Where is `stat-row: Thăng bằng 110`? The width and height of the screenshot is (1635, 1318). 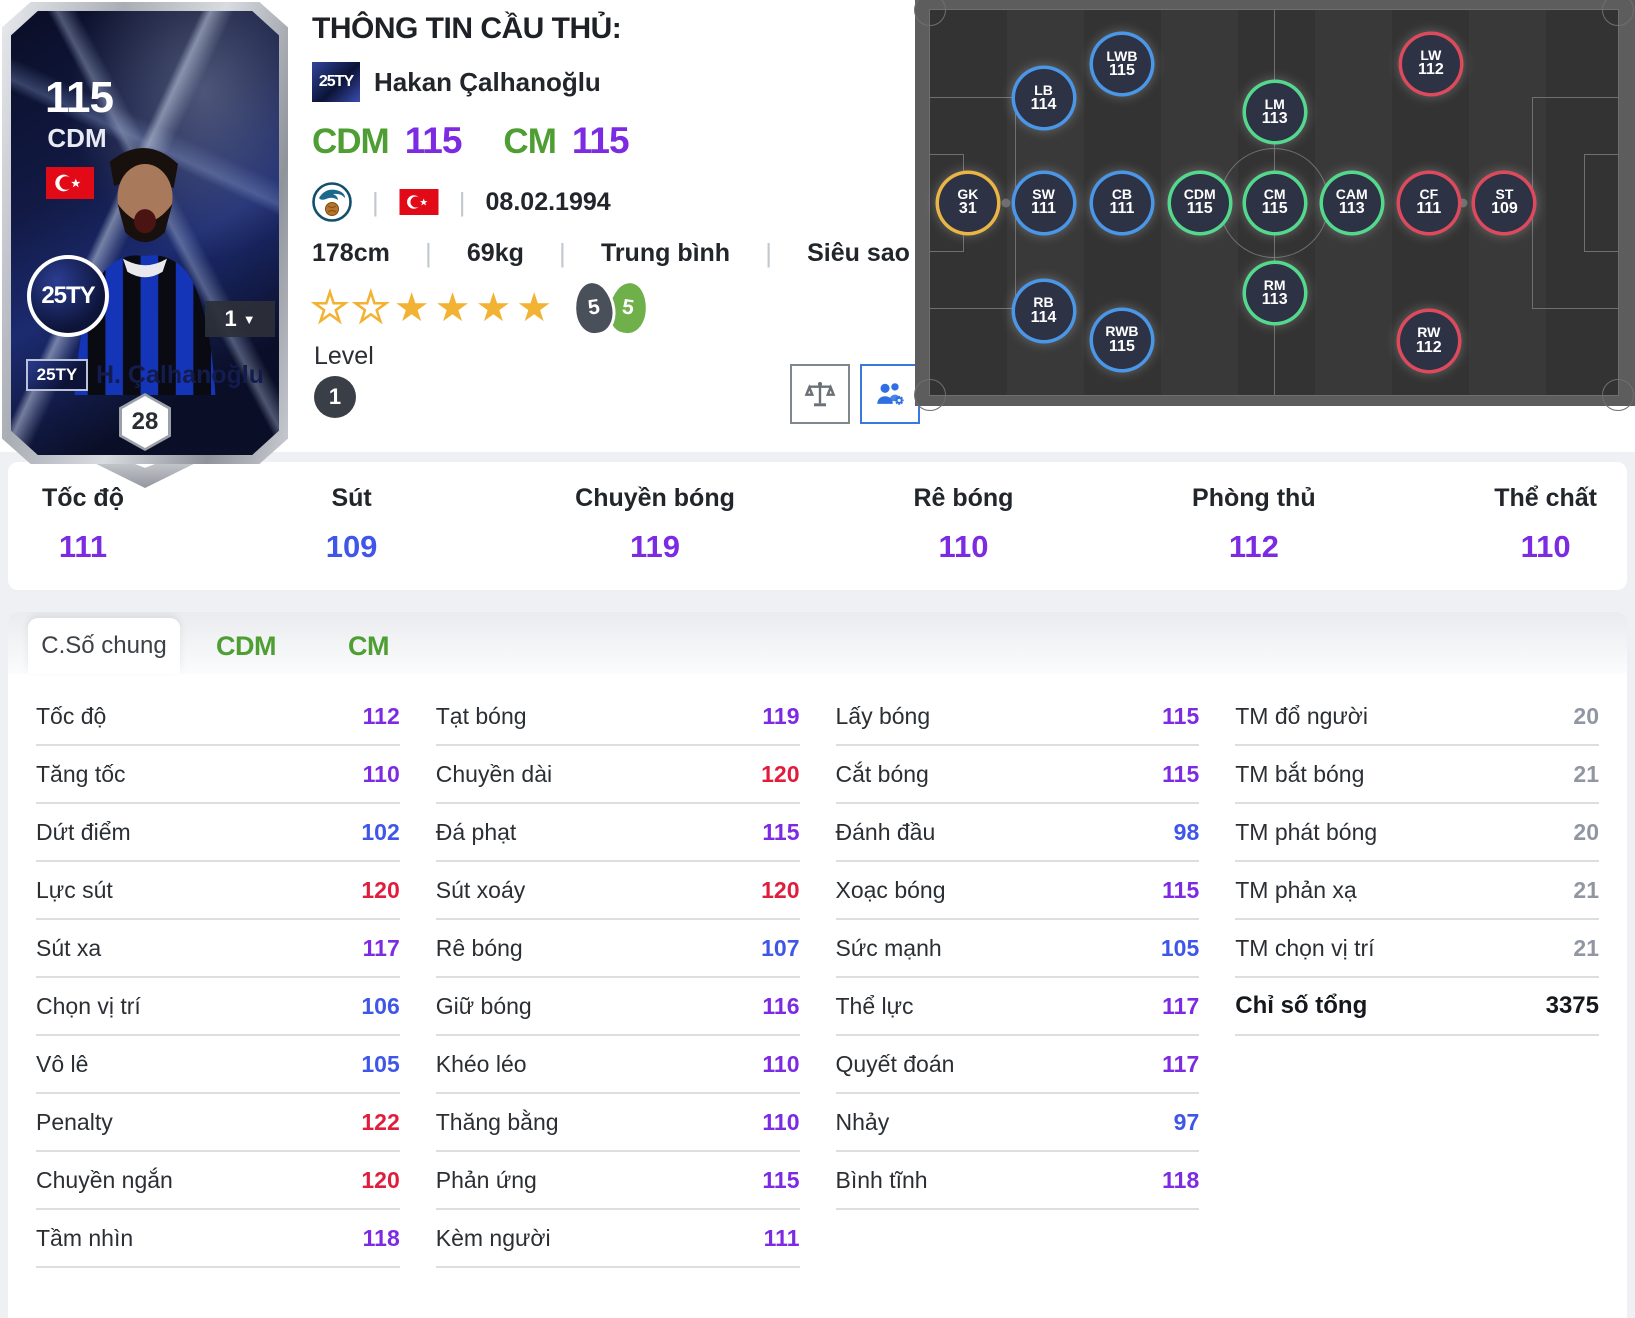 stat-row: Thăng bằng 110 is located at coordinates (617, 1123).